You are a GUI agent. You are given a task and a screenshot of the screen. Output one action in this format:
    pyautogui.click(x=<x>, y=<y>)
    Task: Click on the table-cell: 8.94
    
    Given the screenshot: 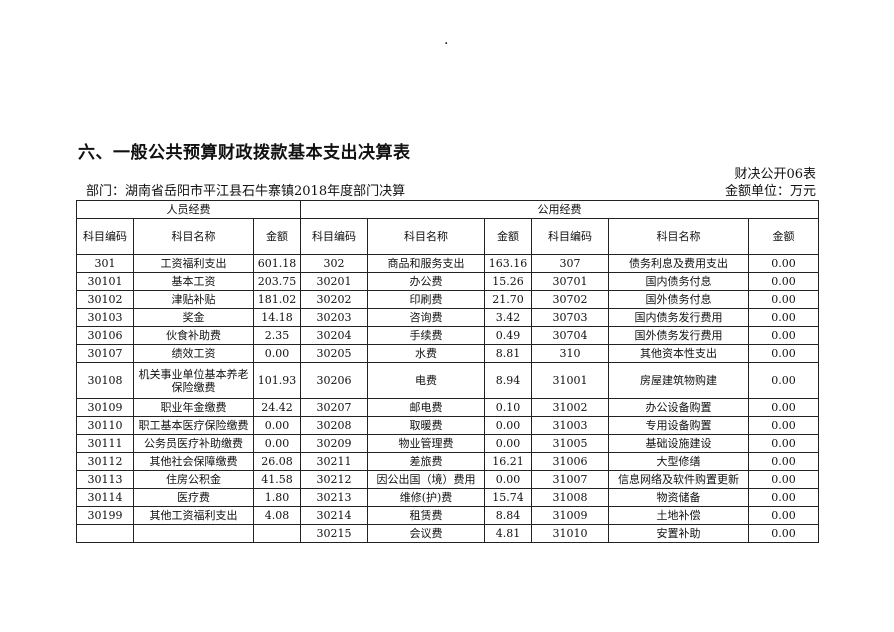 What is the action you would take?
    pyautogui.click(x=508, y=380)
    